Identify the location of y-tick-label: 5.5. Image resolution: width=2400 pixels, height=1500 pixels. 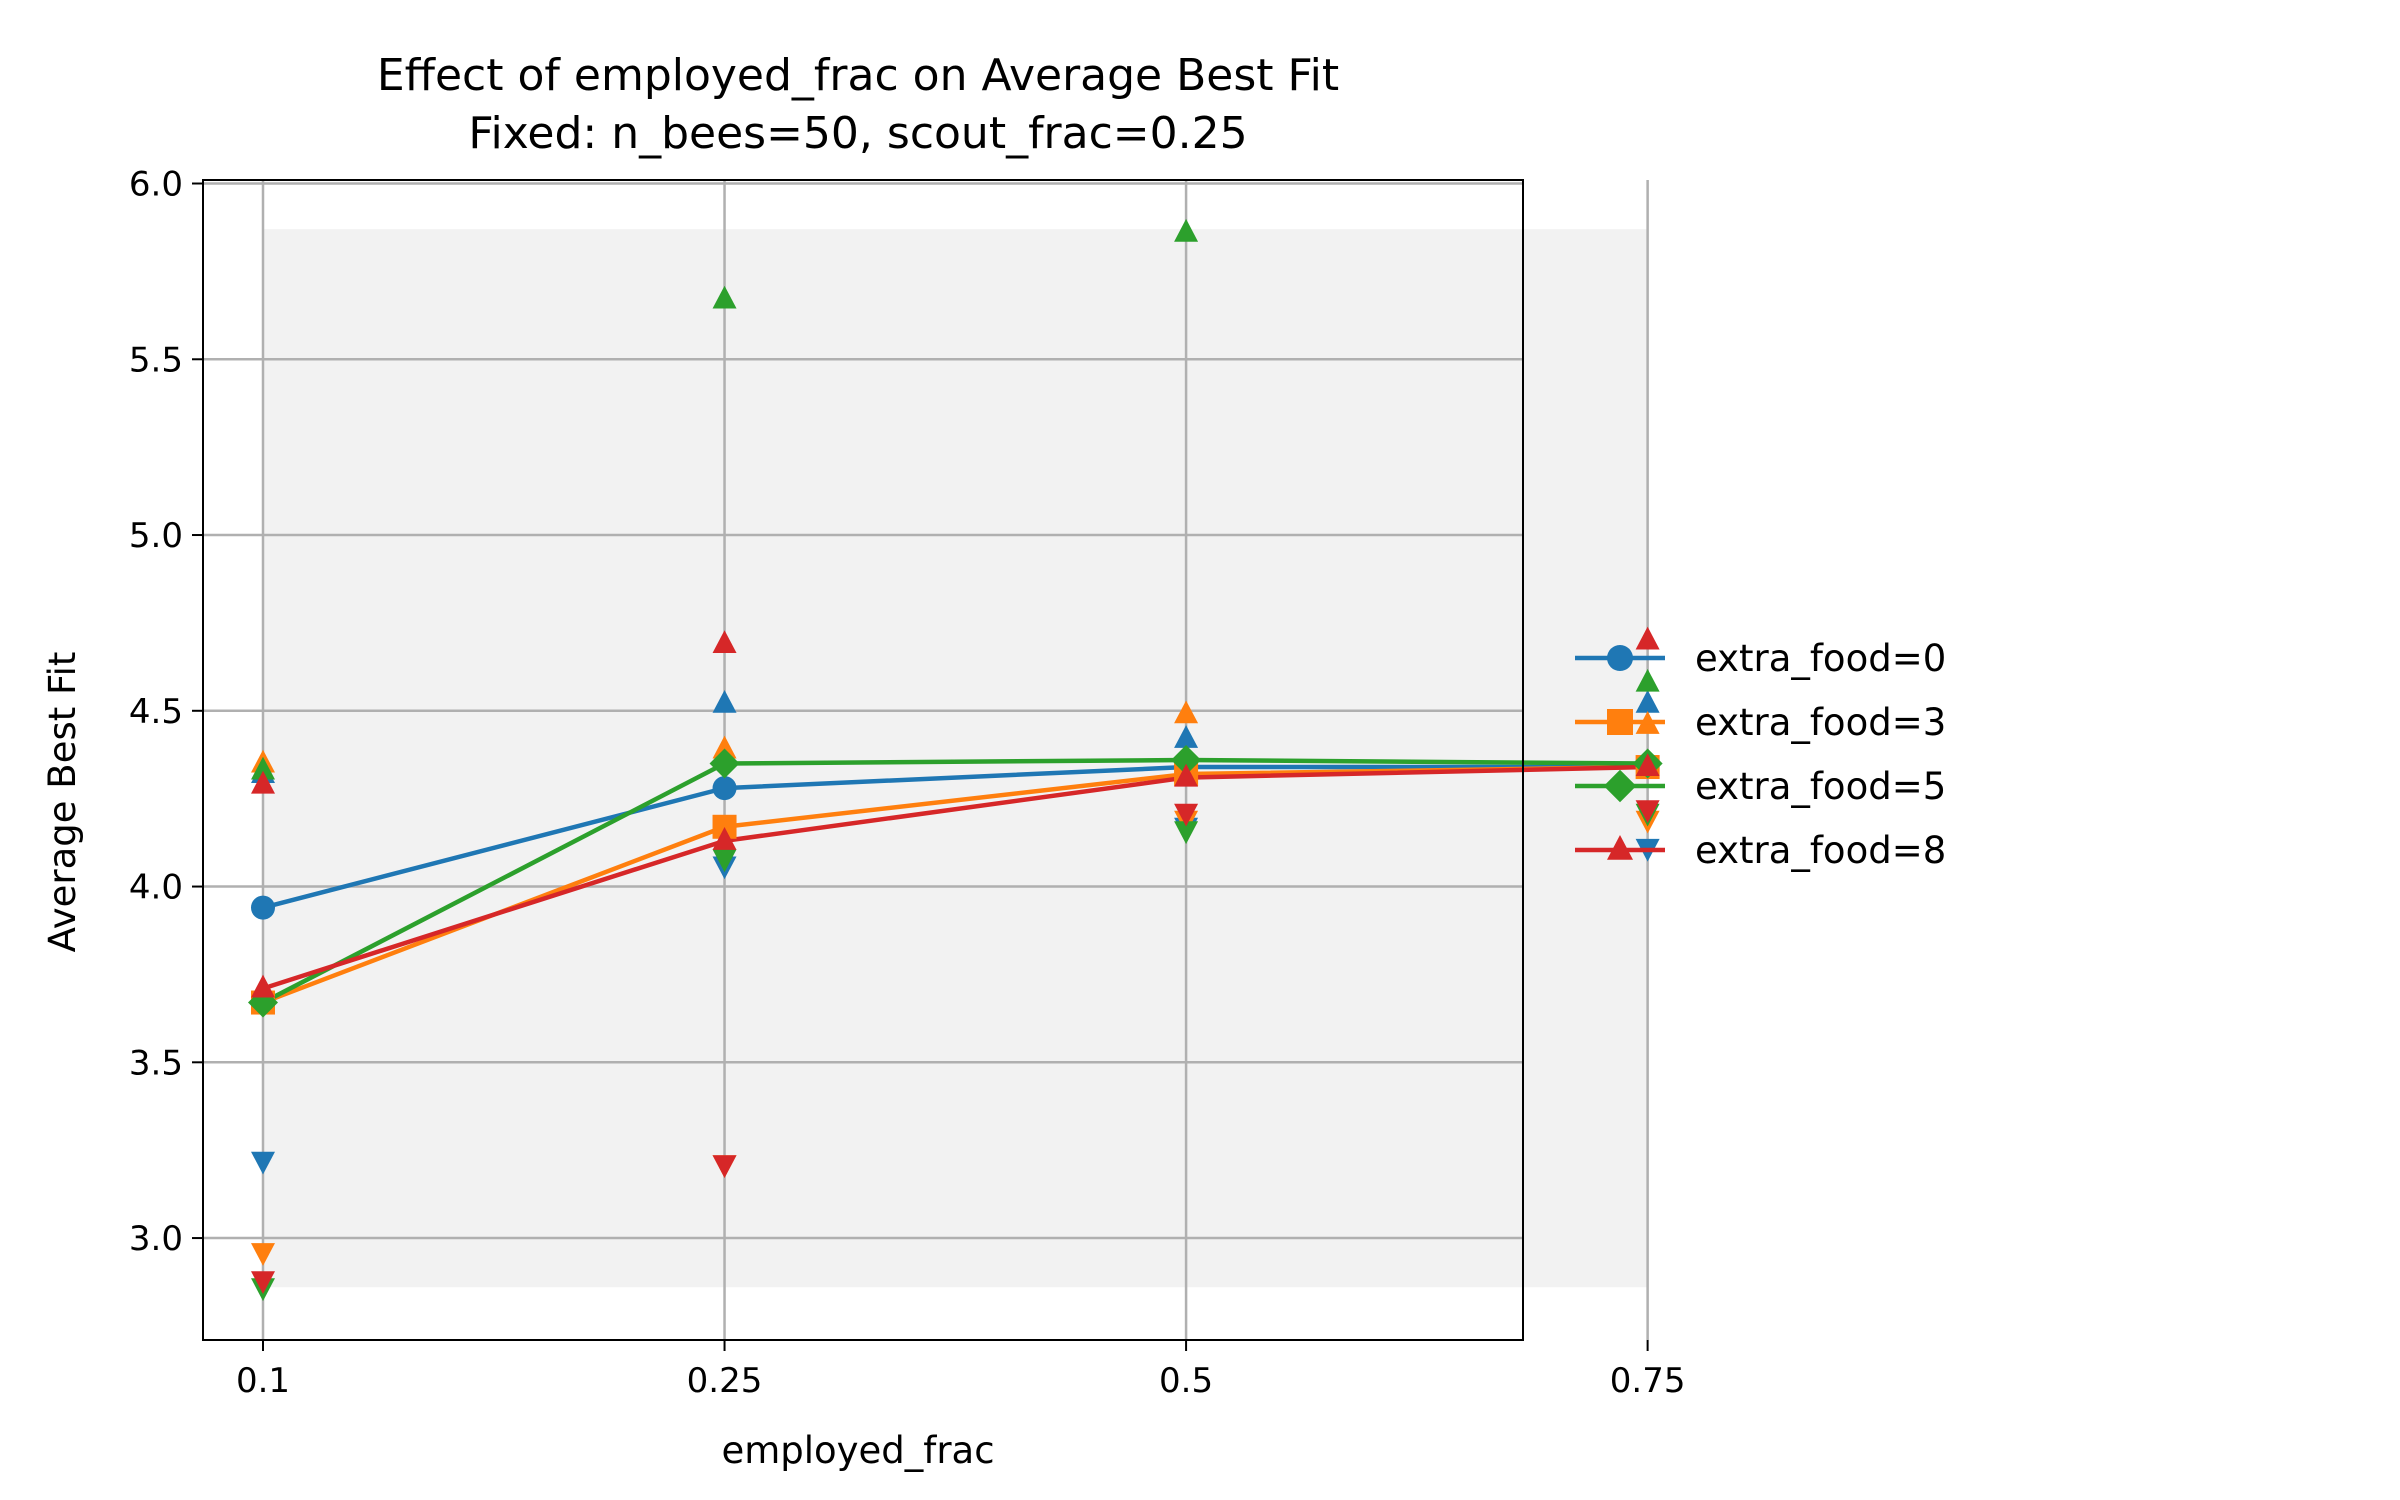
(156, 360).